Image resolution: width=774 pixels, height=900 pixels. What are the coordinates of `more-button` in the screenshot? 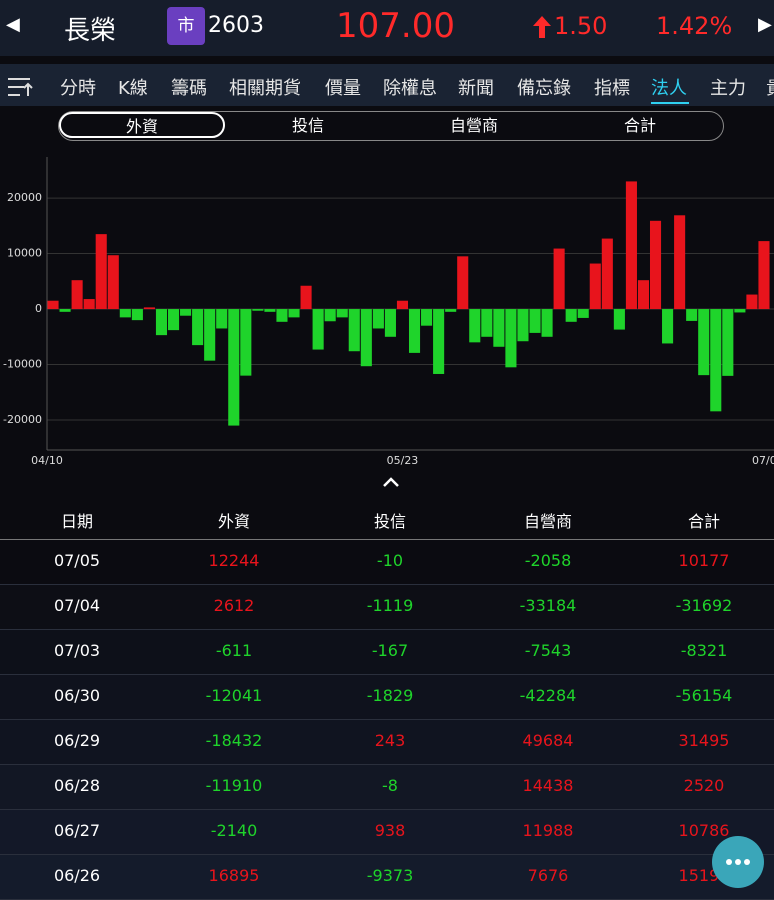 It's located at (738, 862).